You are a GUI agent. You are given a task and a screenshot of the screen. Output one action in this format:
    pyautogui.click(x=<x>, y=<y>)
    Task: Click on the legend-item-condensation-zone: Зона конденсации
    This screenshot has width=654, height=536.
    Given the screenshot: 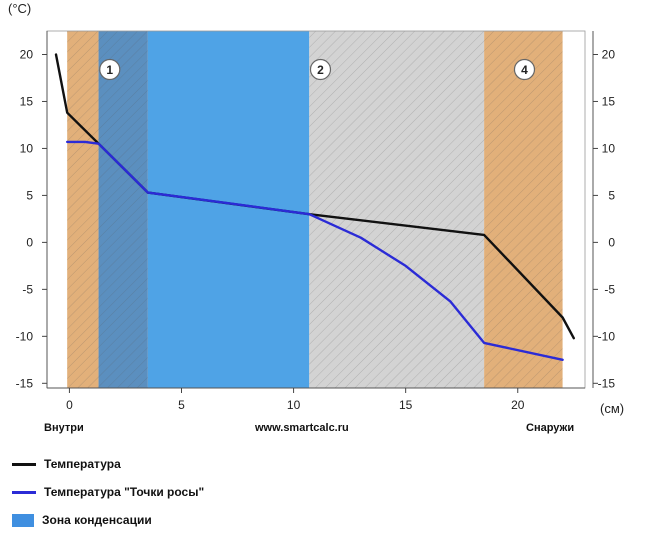 What is the action you would take?
    pyautogui.click(x=108, y=520)
    